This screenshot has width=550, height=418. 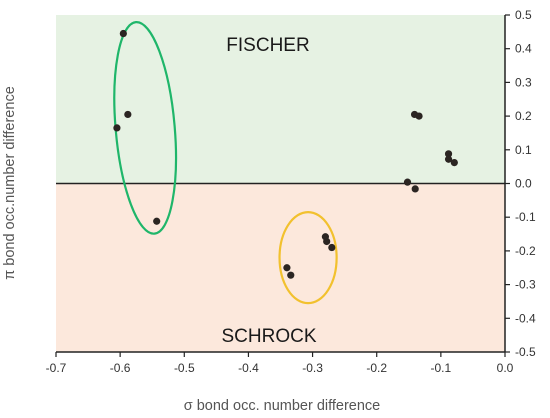 I want to click on y-tick-label: -0.3, so click(x=525, y=285).